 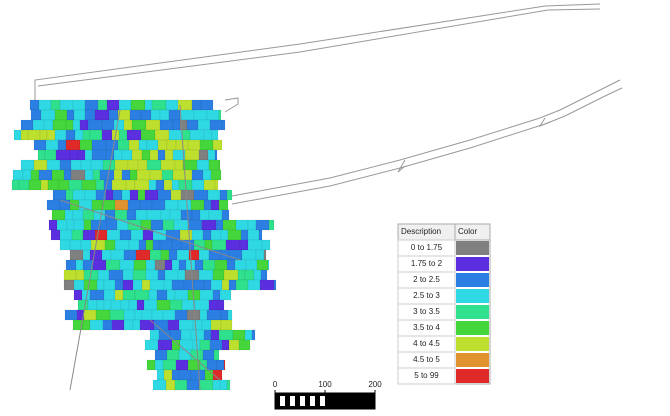 I want to click on legend-header-cell, so click(x=472, y=232).